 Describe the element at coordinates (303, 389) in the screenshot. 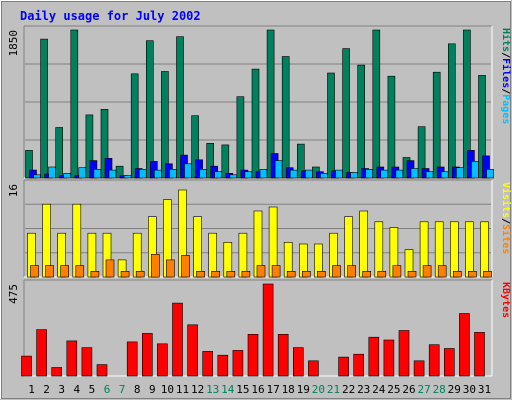

I see `x-tick-label-day-19: 19` at that location.